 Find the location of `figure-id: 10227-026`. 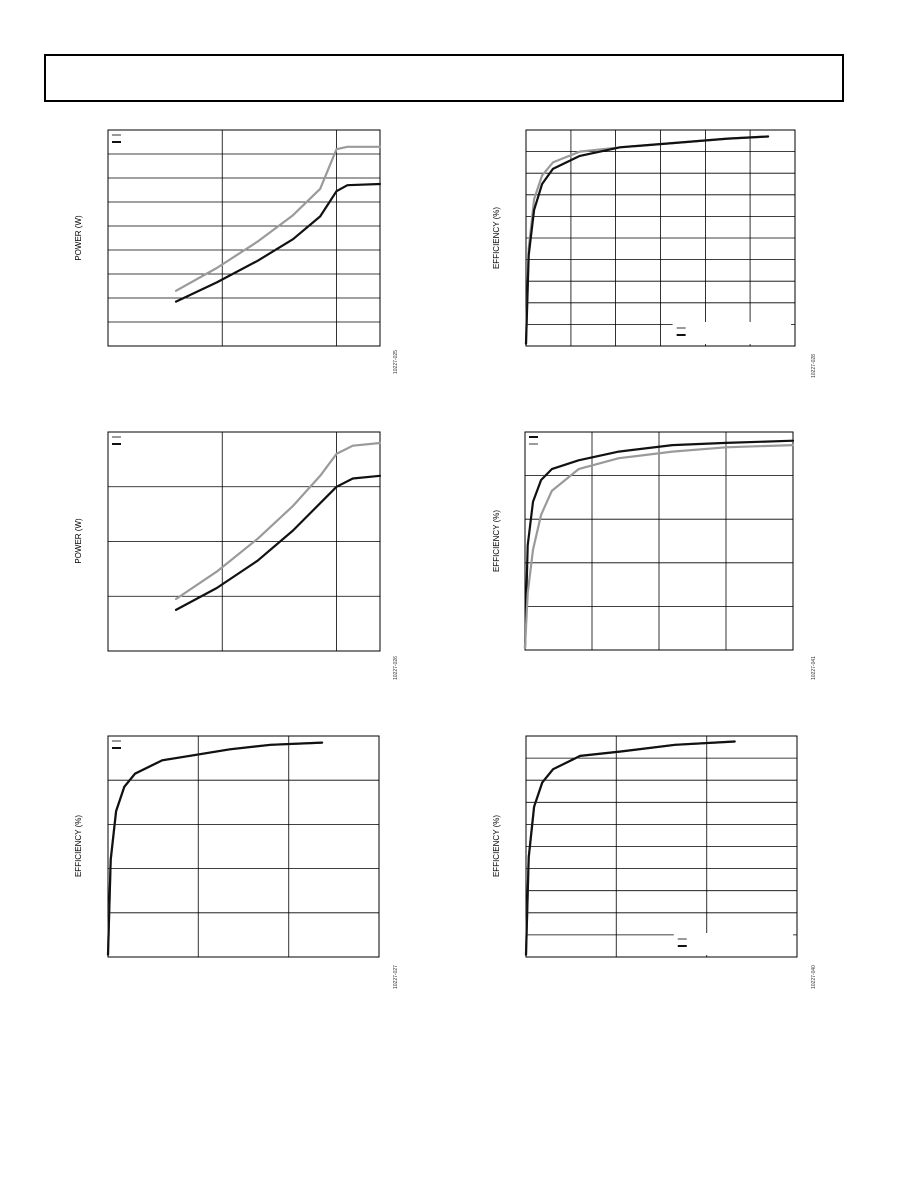

figure-id: 10227-026 is located at coordinates (396, 668).